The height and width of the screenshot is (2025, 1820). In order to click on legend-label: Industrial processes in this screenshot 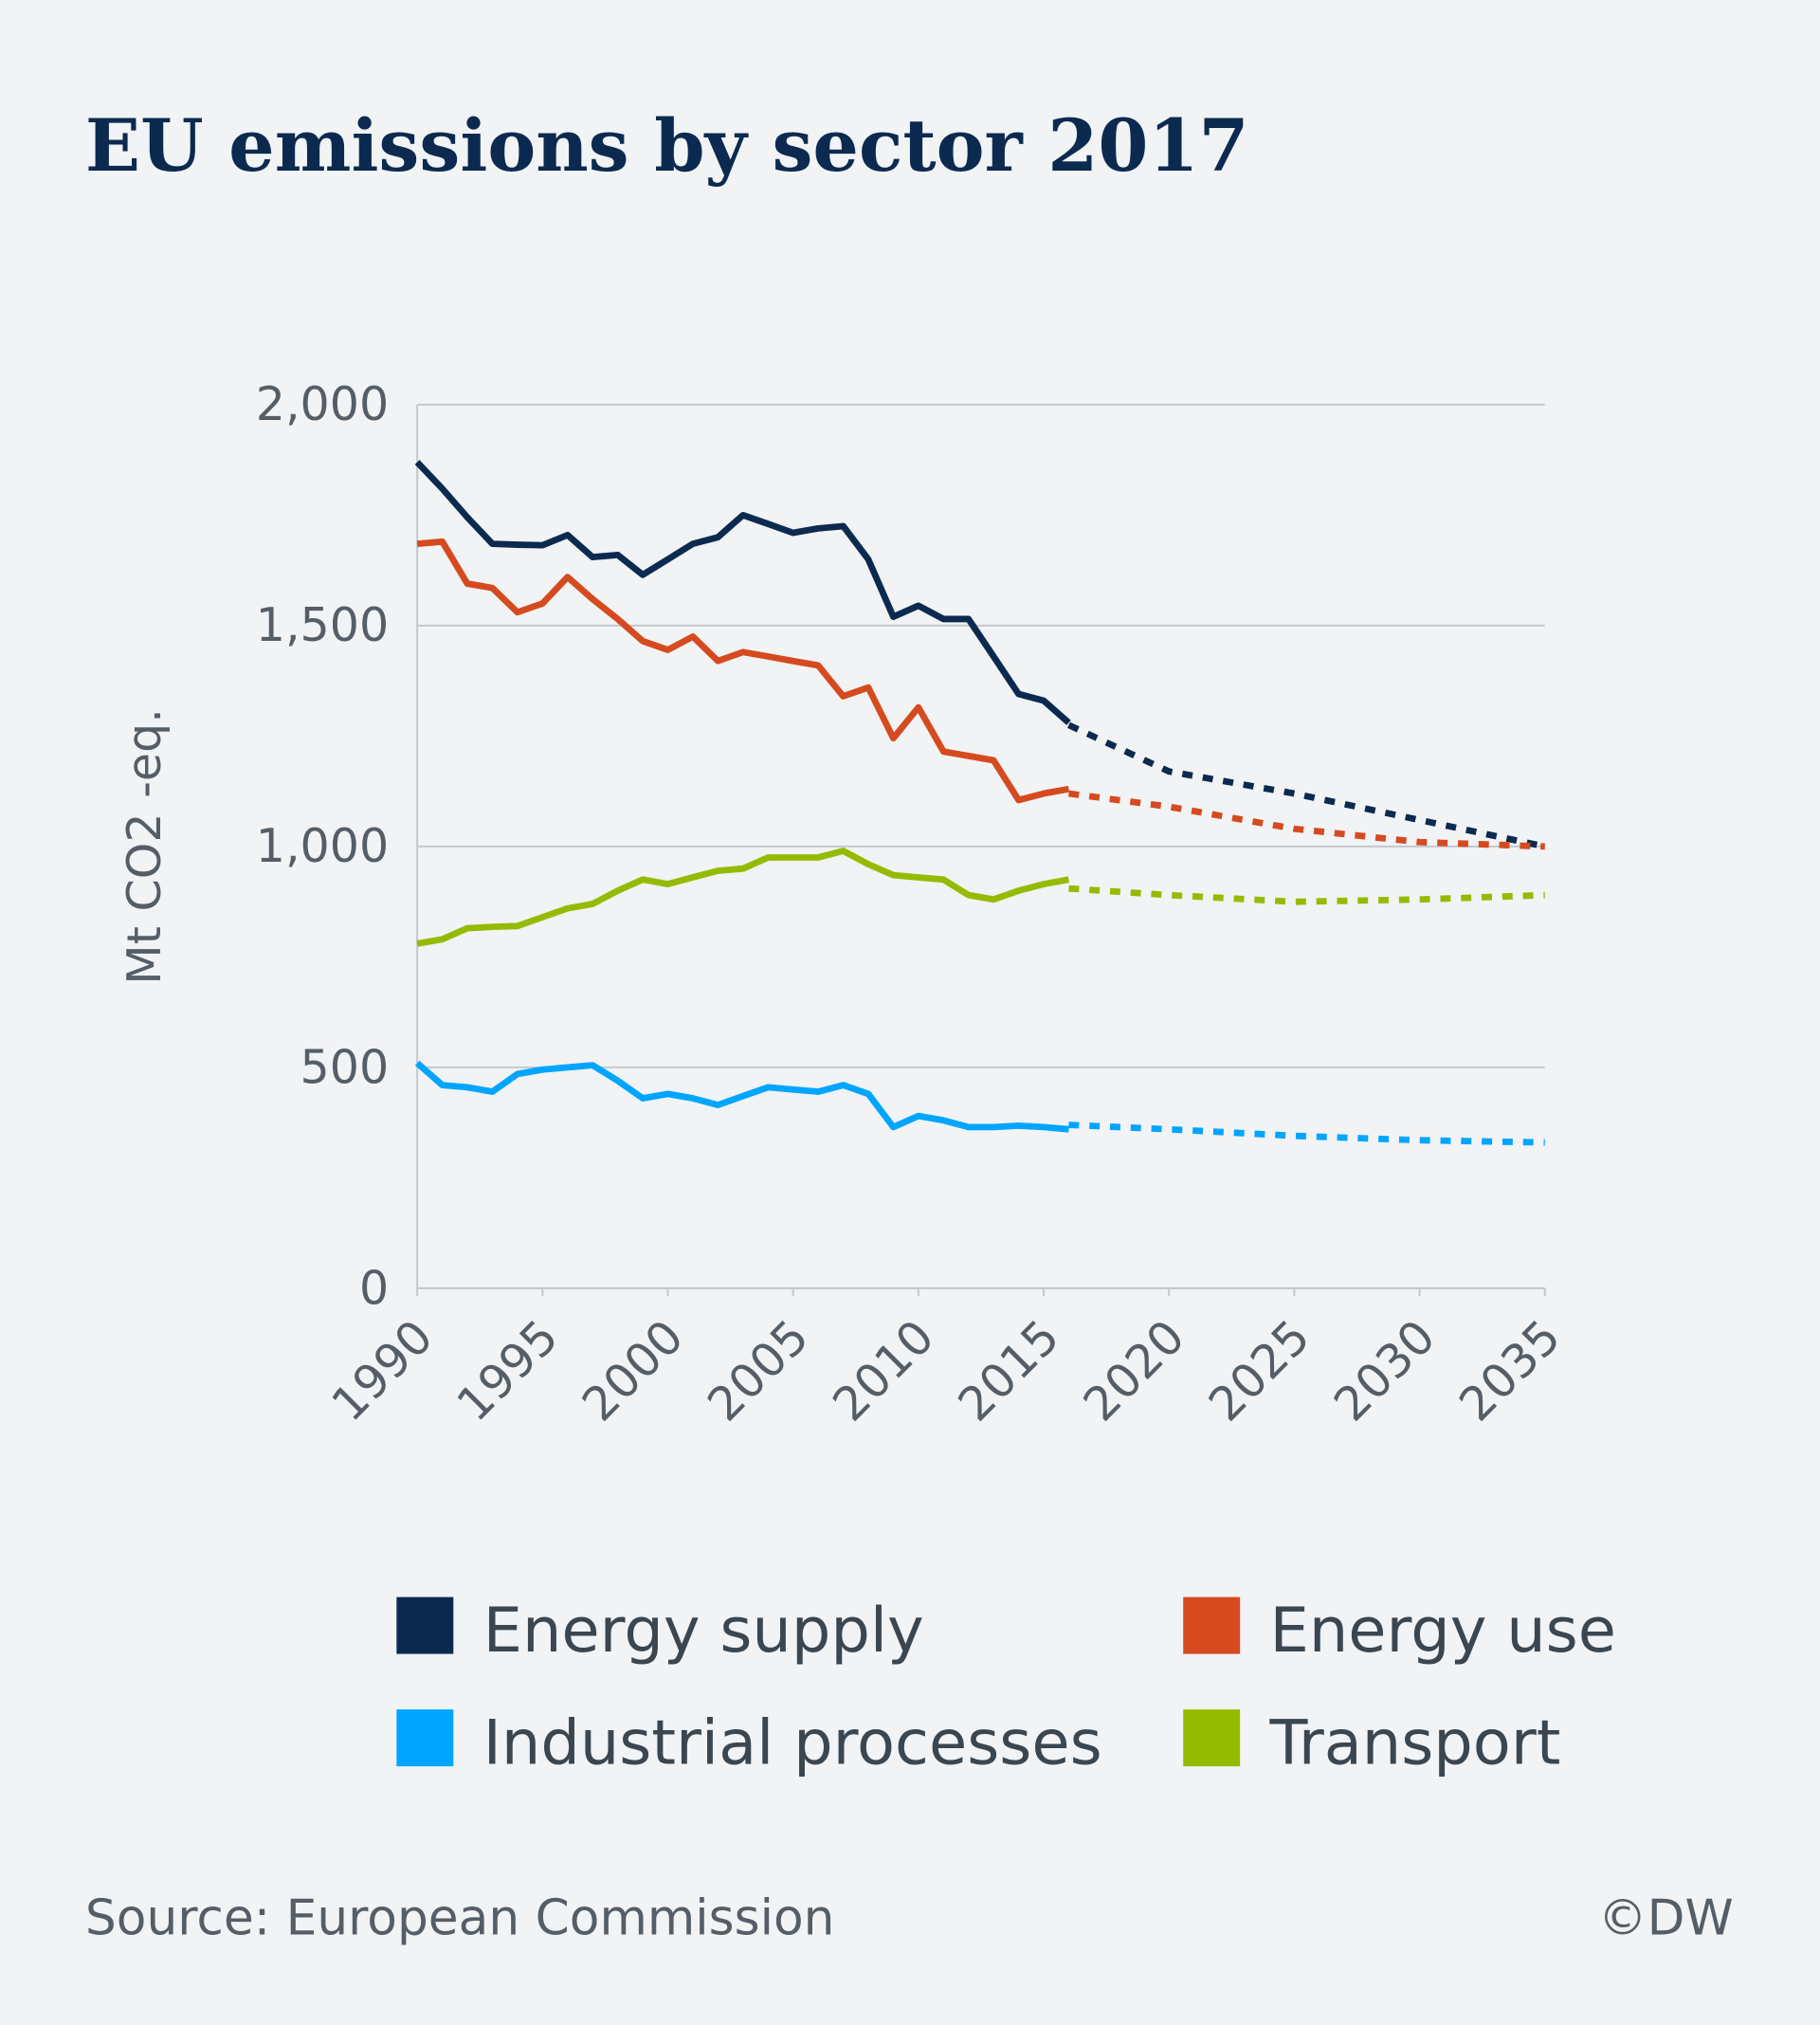, I will do `click(792, 1742)`.